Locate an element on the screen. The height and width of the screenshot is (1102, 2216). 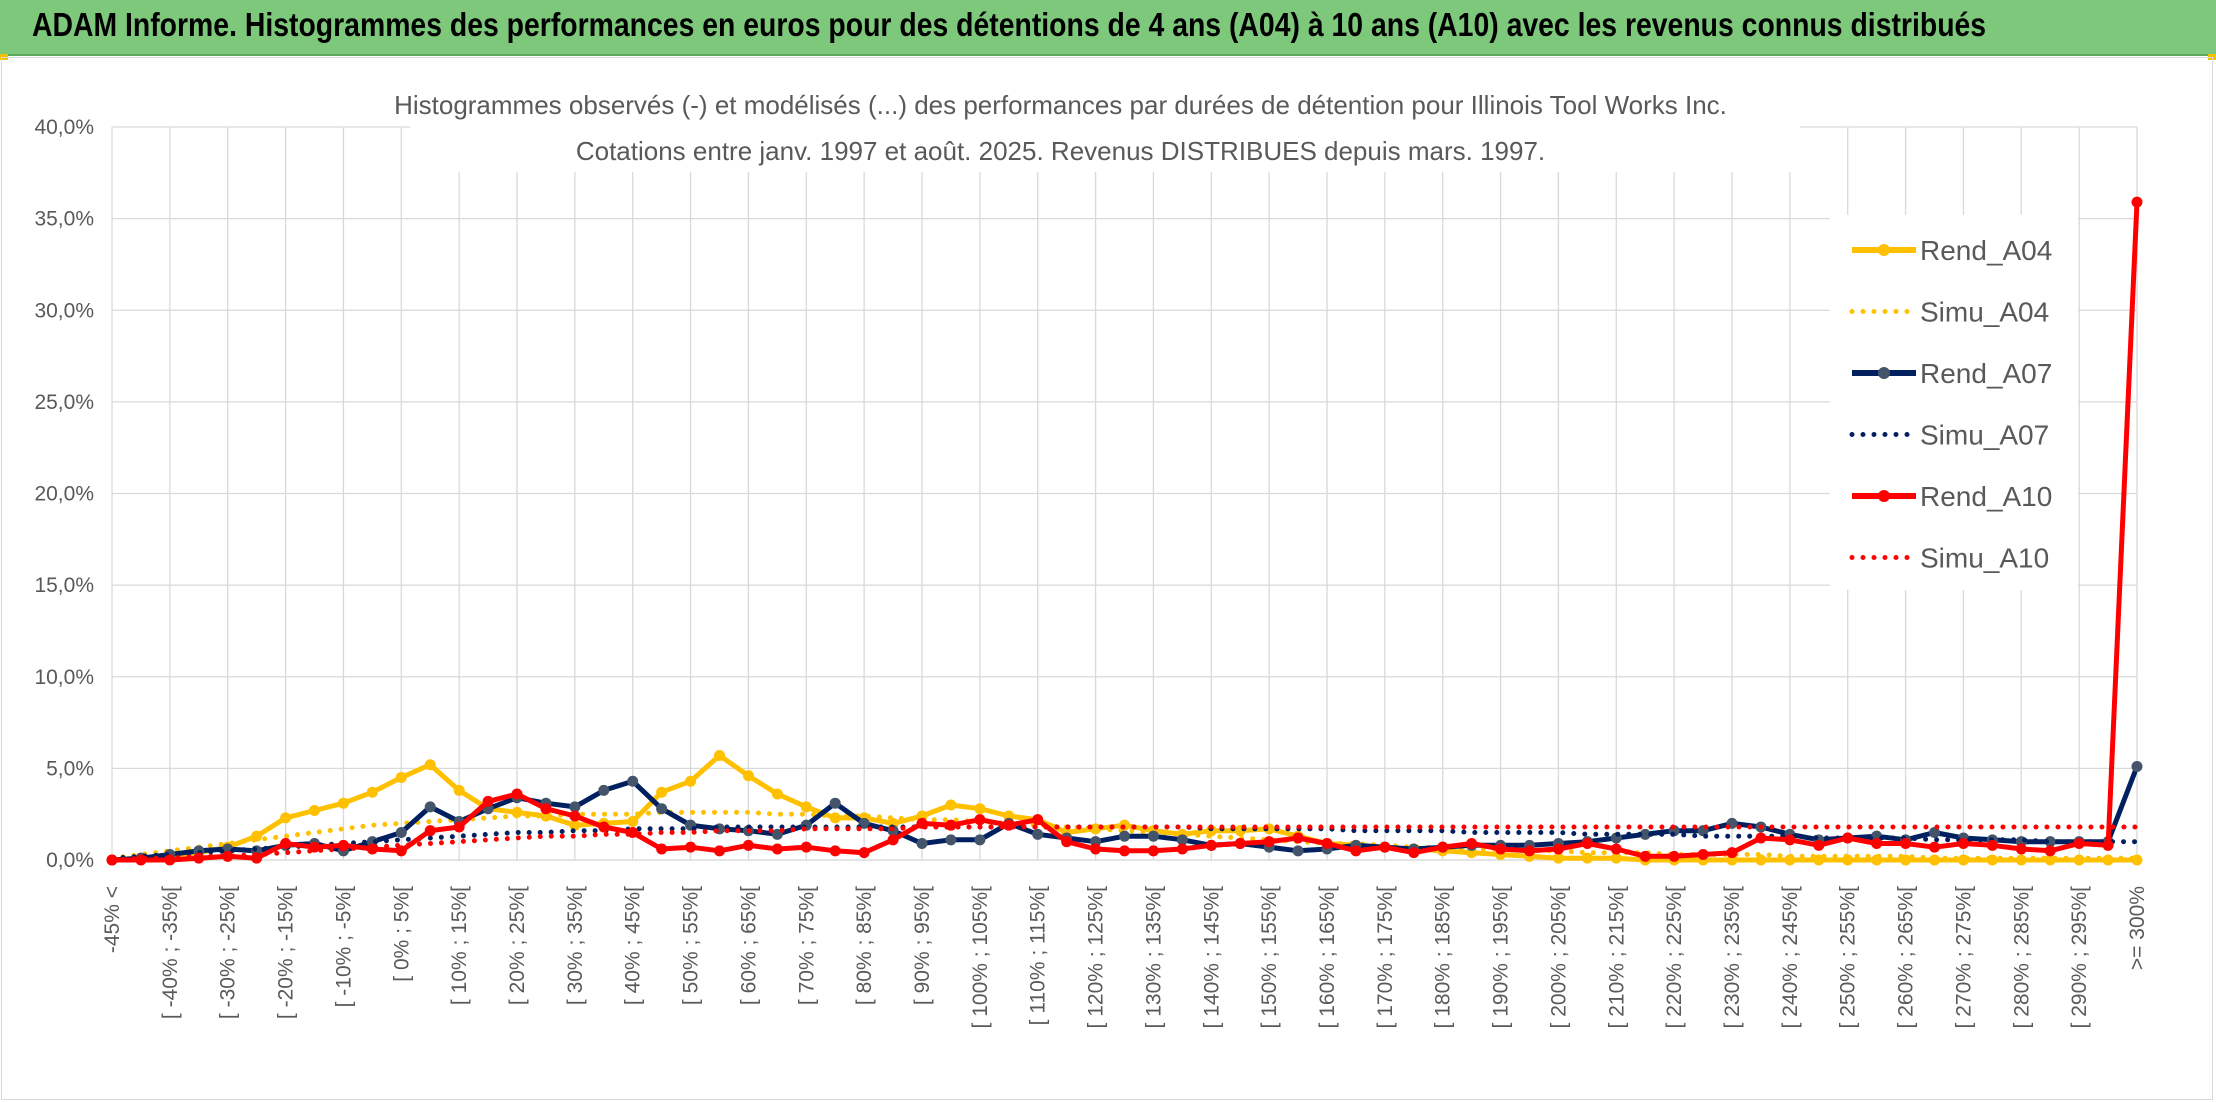
legend-marker is located at coordinates (1884, 250).